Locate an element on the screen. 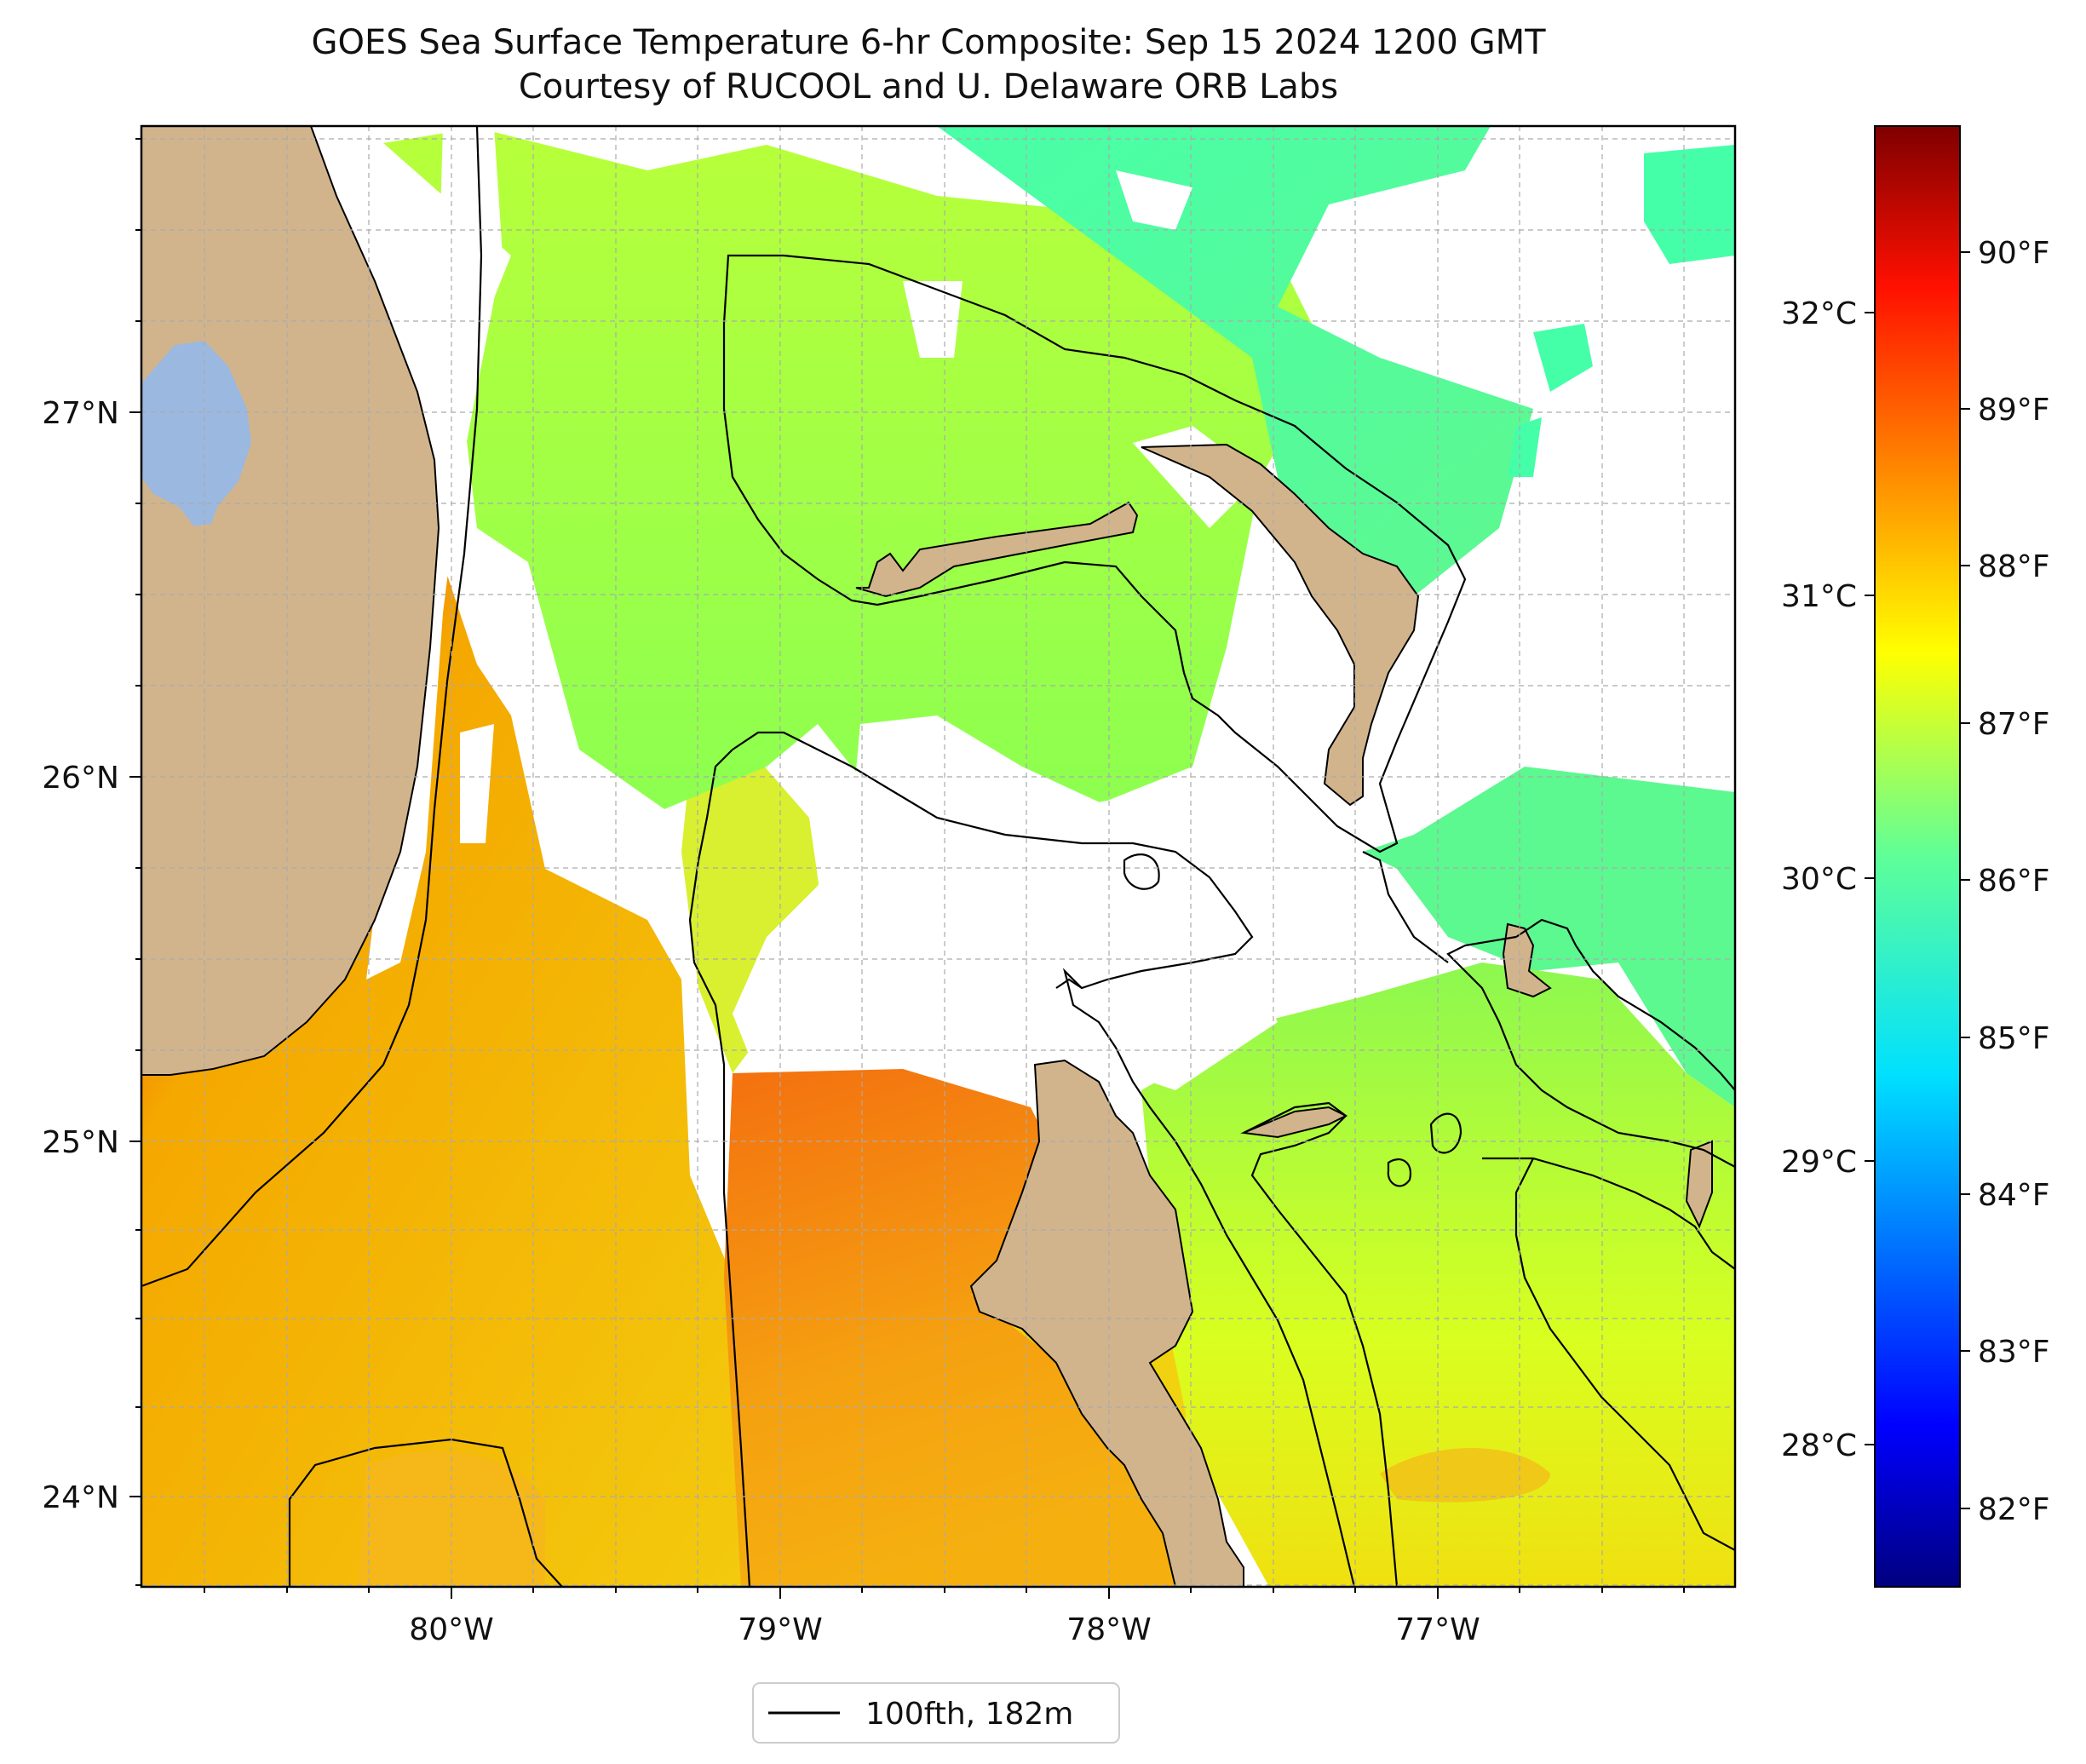 The width and height of the screenshot is (2086, 1764). eleuthera-land is located at coordinates (1527, 960).